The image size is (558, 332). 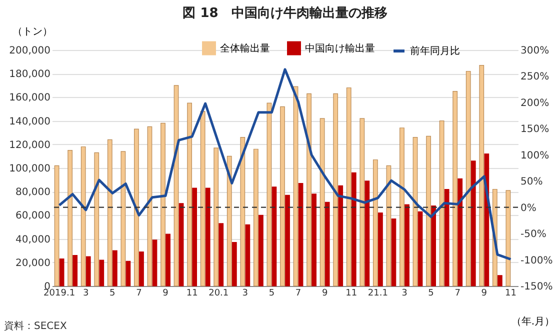 What do you see at coordinates (340, 48) in the screenshot?
I see `legend-label: 中国向け輸出量` at bounding box center [340, 48].